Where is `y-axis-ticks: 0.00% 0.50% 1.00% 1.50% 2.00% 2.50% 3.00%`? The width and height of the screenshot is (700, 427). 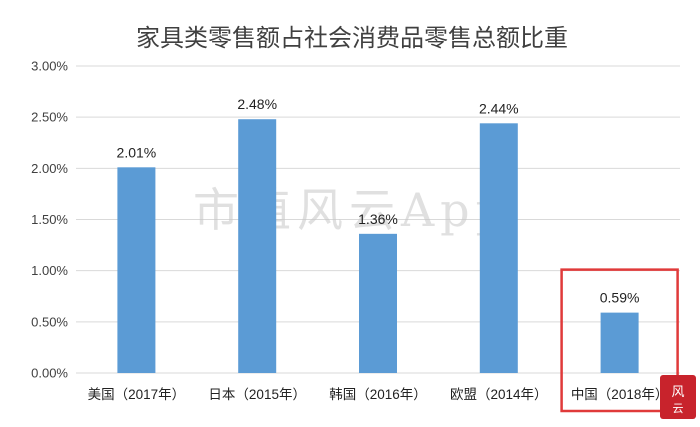 y-axis-ticks: 0.00% 0.50% 1.00% 1.50% 2.00% 2.50% 3.00% is located at coordinates (49, 220).